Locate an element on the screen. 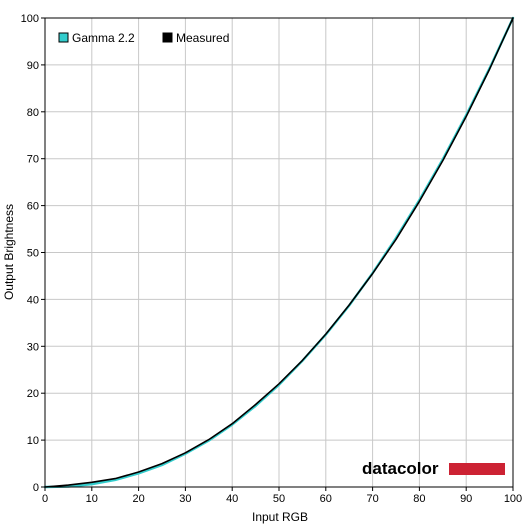 The height and width of the screenshot is (530, 530). y-tick-labels: 0 10 20 30 40 50 60 70 80 90 100 is located at coordinates (30, 253).